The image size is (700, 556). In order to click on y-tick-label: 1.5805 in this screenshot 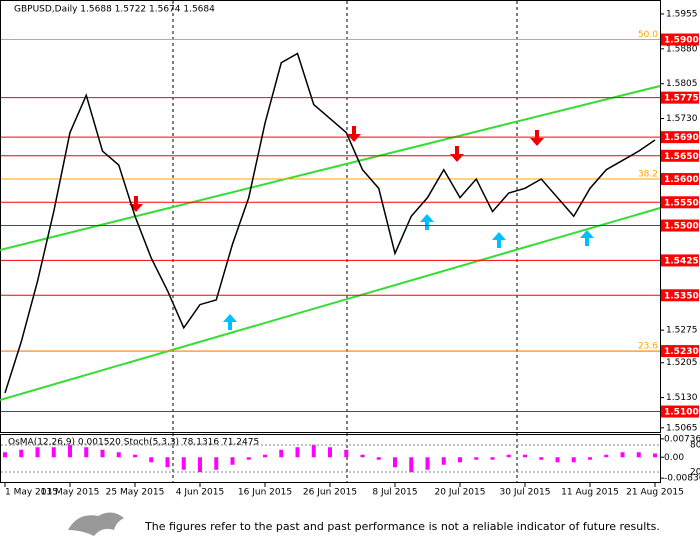, I will do `click(682, 84)`.